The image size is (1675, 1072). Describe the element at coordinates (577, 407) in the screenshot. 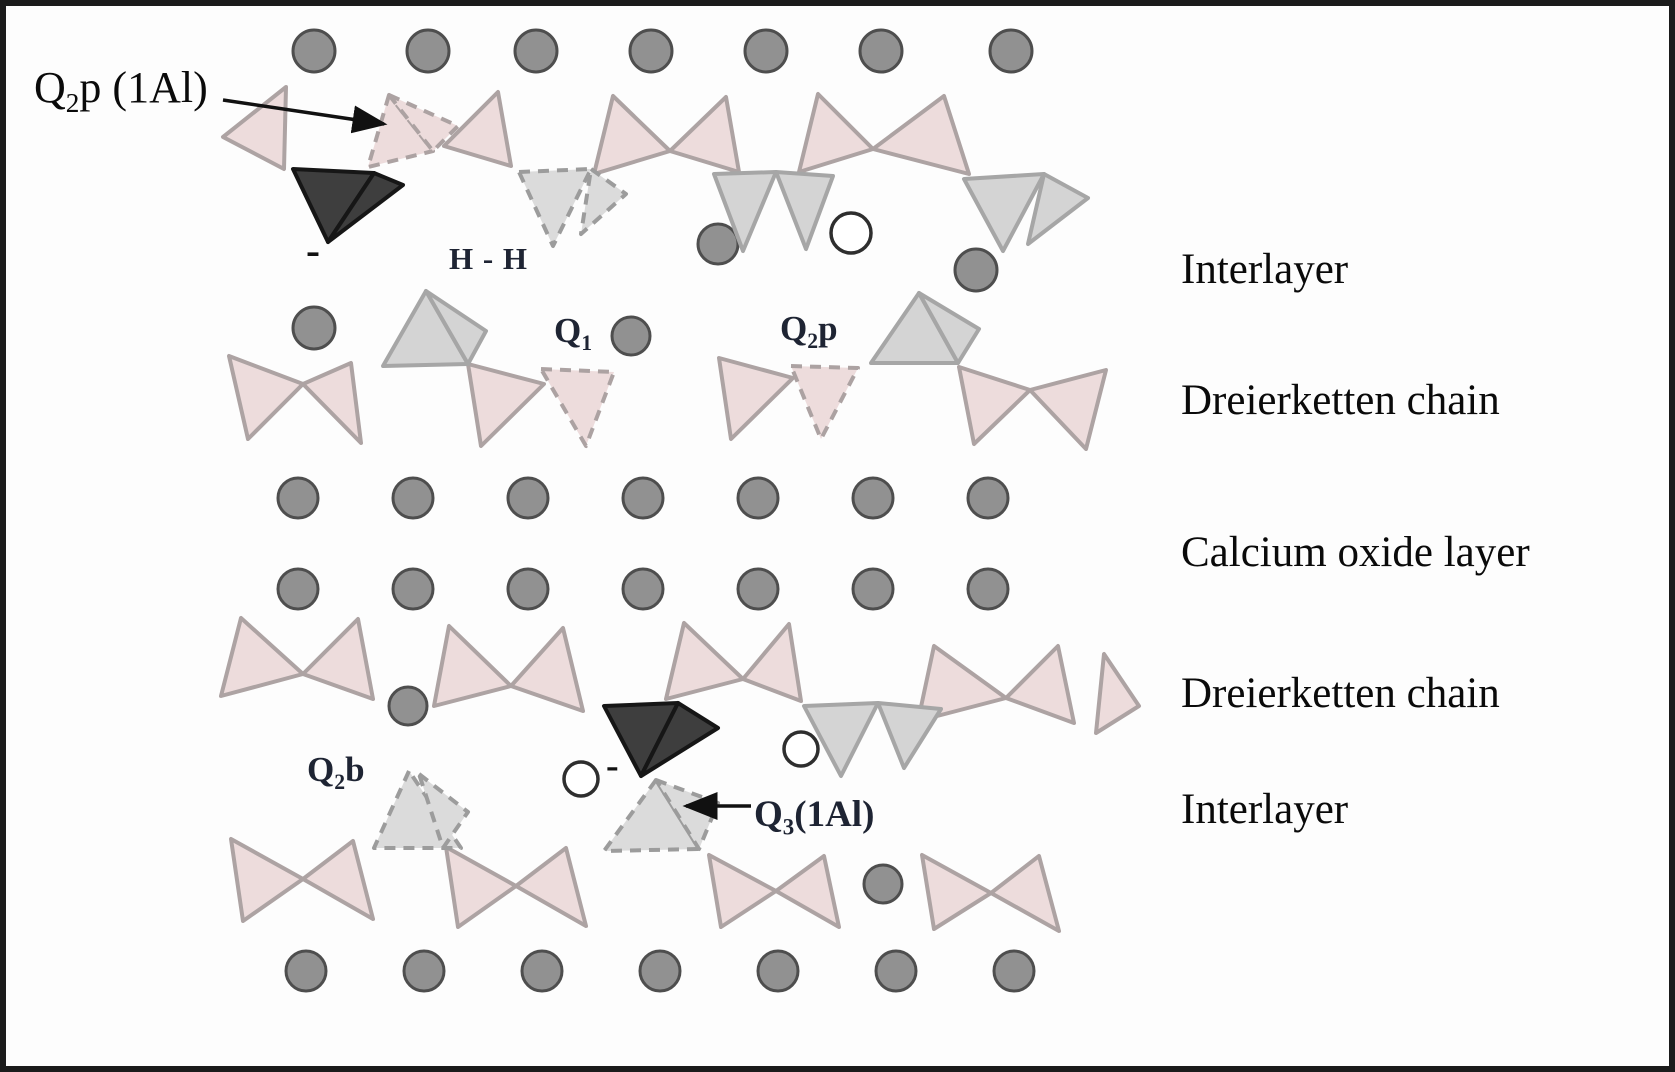

I see `q1-site` at that location.